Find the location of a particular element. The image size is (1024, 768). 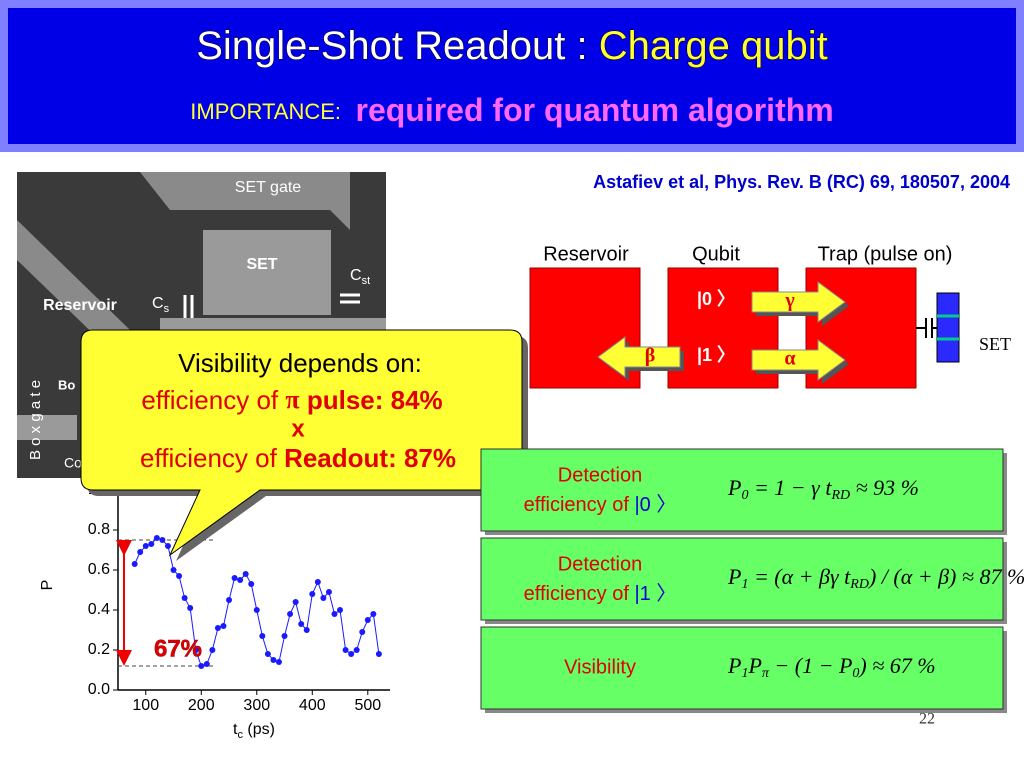

micro-label: SET is located at coordinates (261, 264).